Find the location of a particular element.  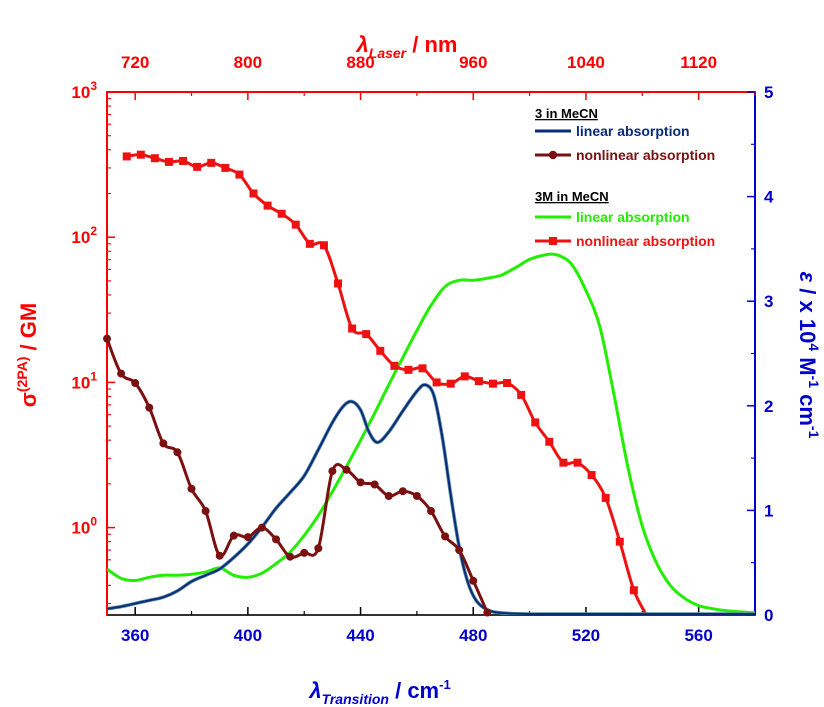

legend-label-s3M-nonlinear: nonlinear absorption is located at coordinates (645, 241).